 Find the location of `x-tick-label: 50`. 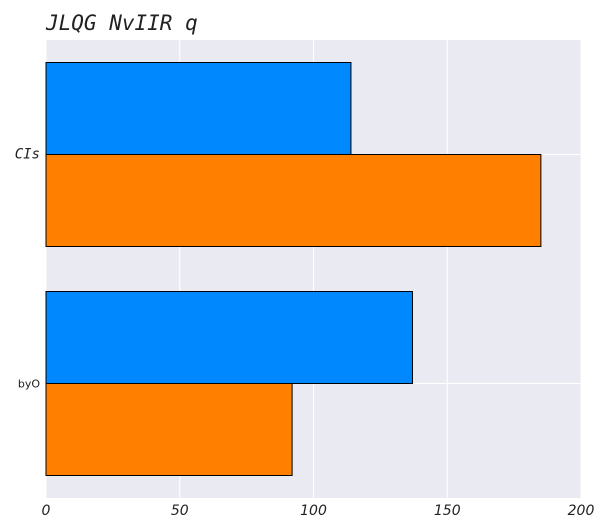

x-tick-label: 50 is located at coordinates (180, 511).